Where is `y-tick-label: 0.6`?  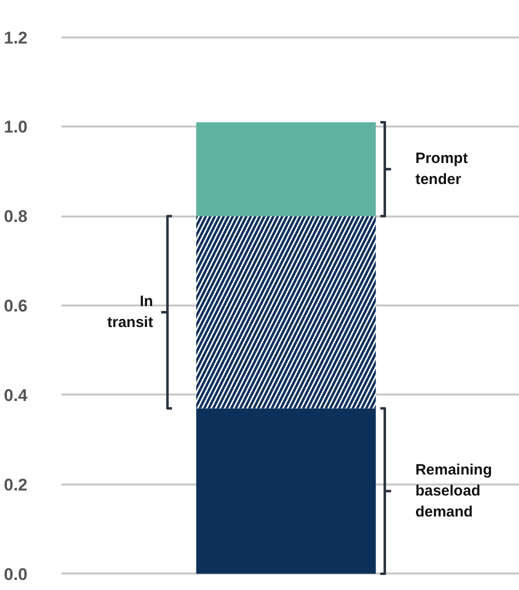 y-tick-label: 0.6 is located at coordinates (16, 306).